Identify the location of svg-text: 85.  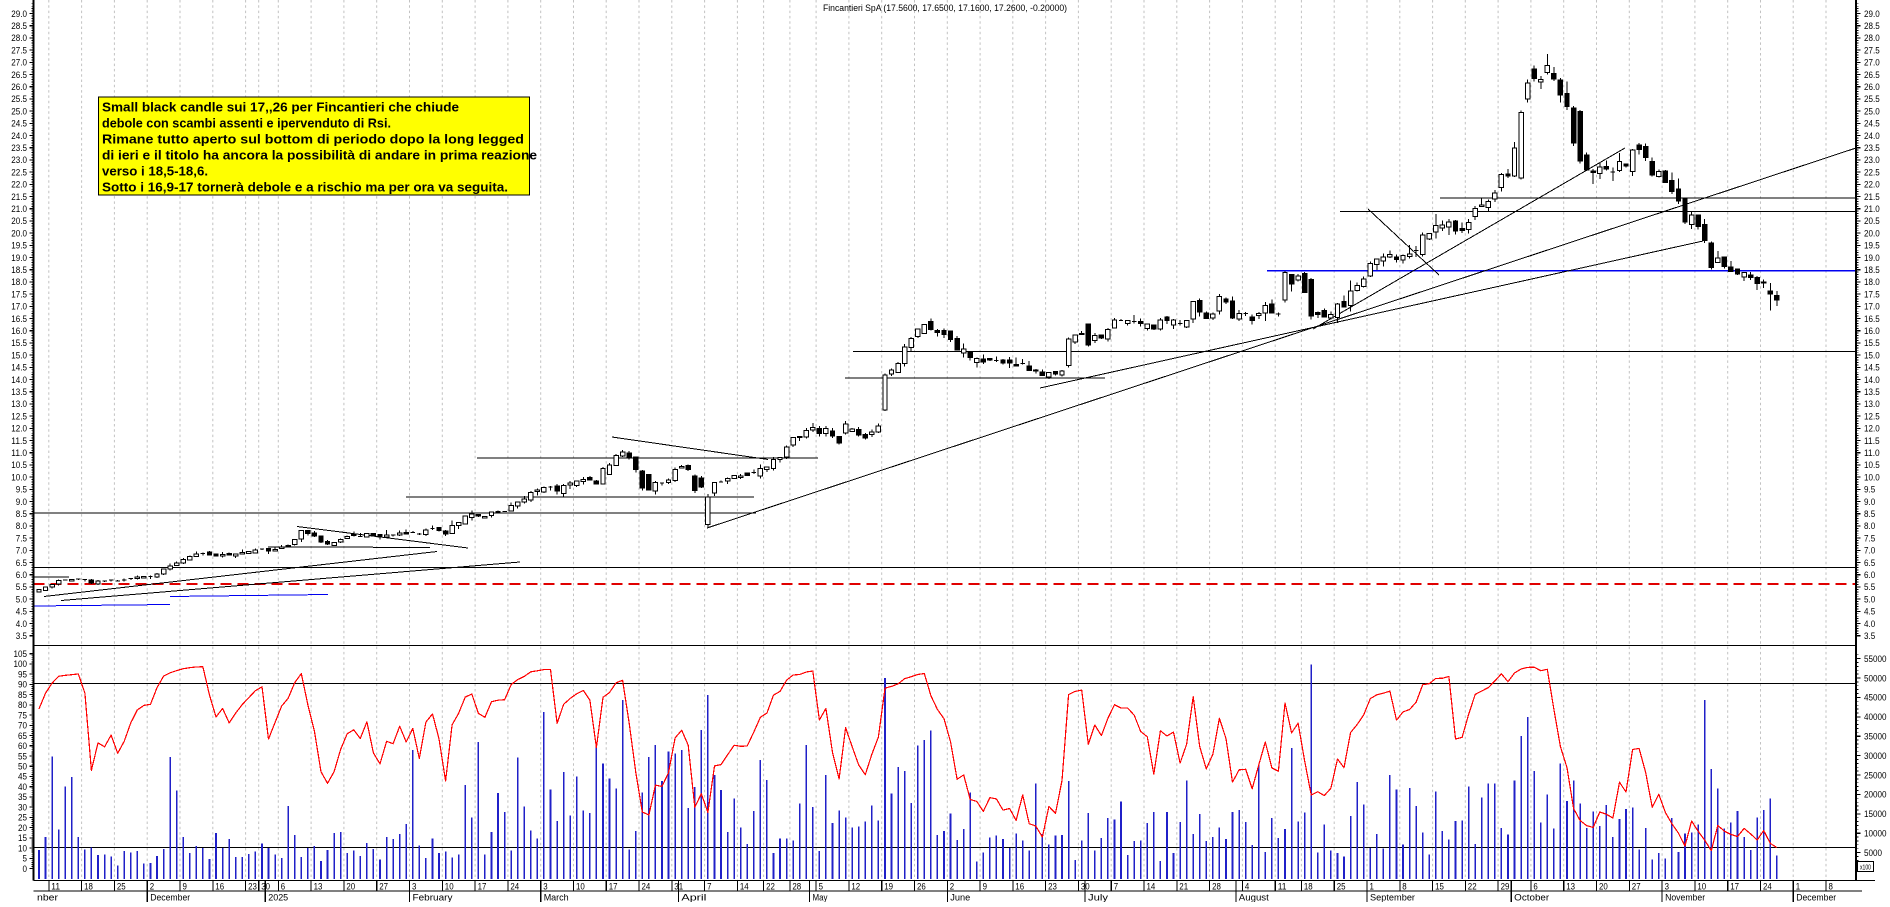
(22, 695).